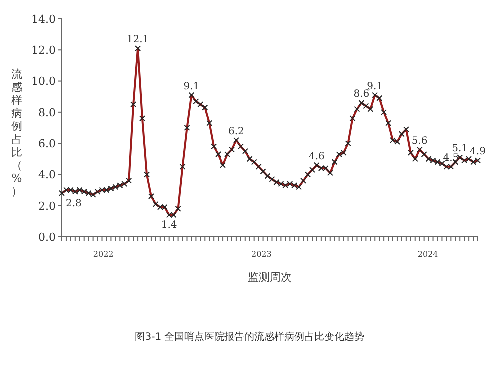 This screenshot has height=377, width=500. Describe the element at coordinates (270, 277) in the screenshot. I see `x-axis-title: 监测周次` at that location.